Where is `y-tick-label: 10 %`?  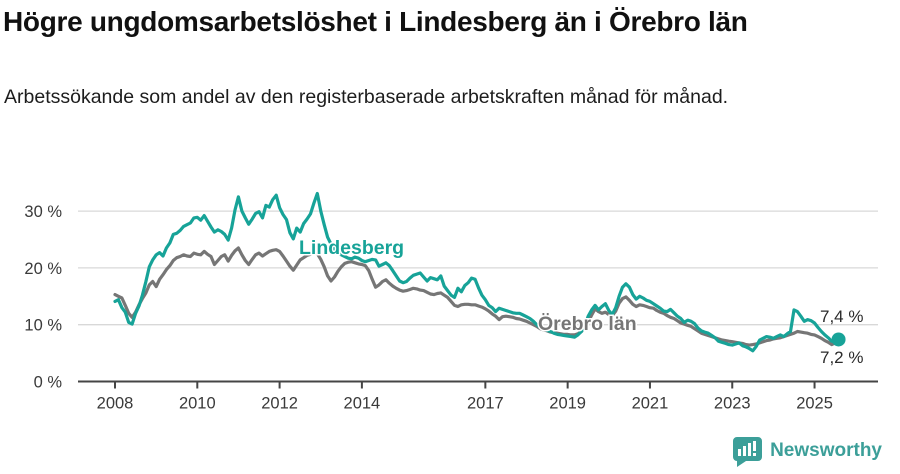
y-tick-label: 10 % is located at coordinates (43, 326).